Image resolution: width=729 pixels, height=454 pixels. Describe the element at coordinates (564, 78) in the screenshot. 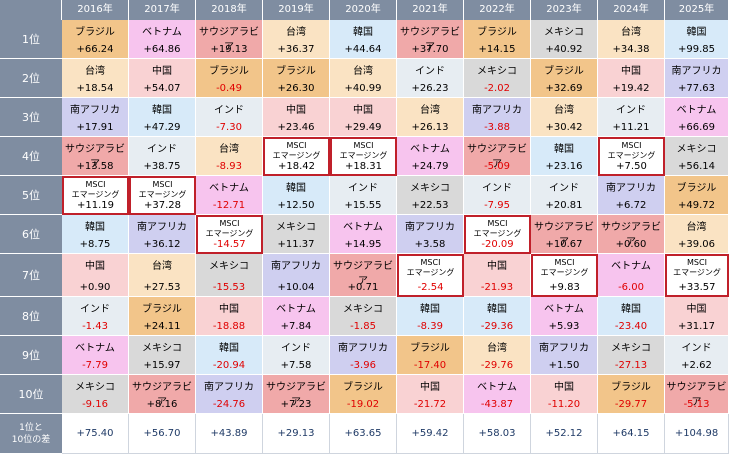

I see `country-cell: ブラジル +32.69` at that location.